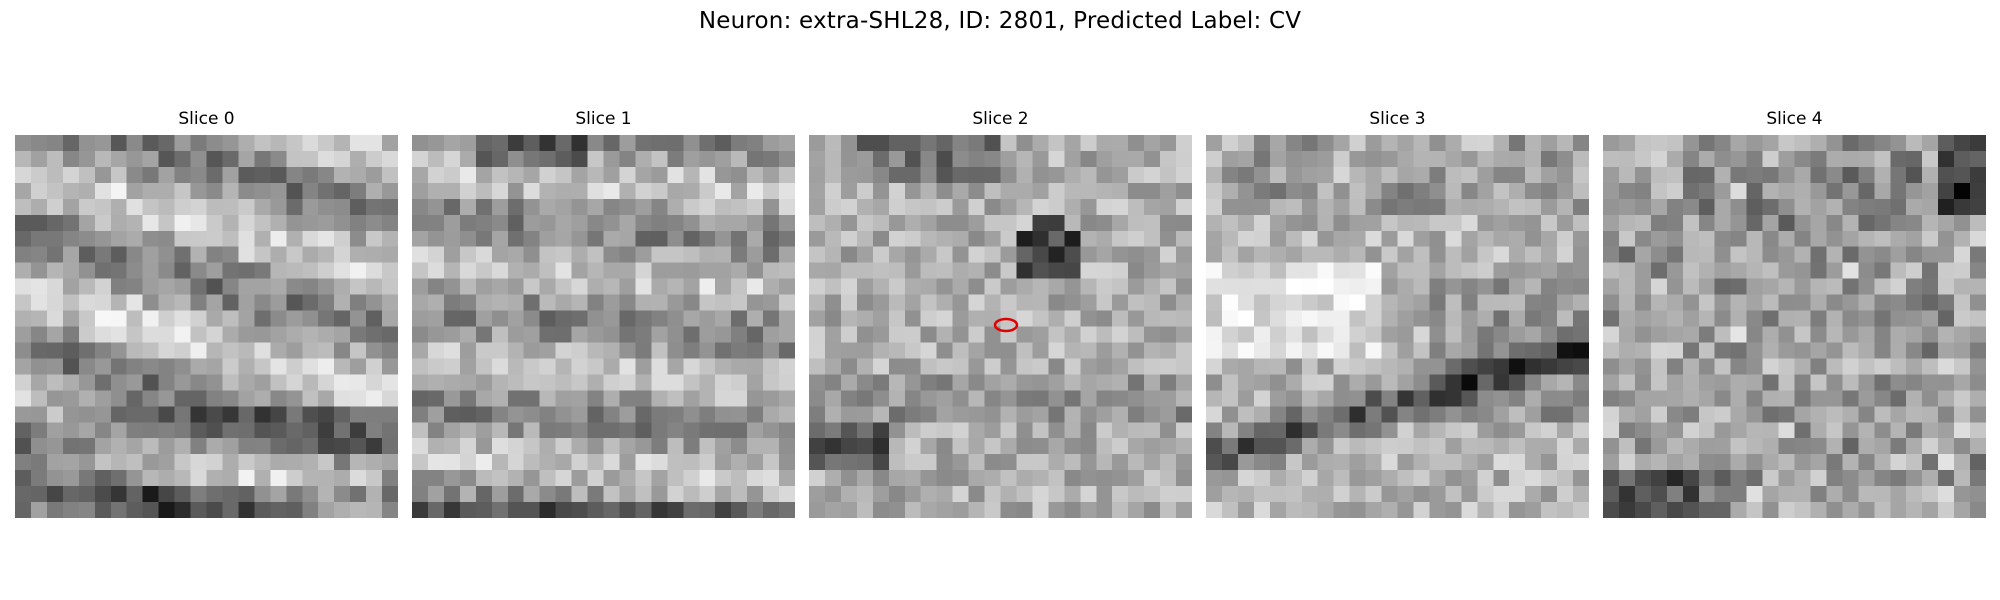  What do you see at coordinates (1000, 119) in the screenshot?
I see `slice-title: Slice 2` at bounding box center [1000, 119].